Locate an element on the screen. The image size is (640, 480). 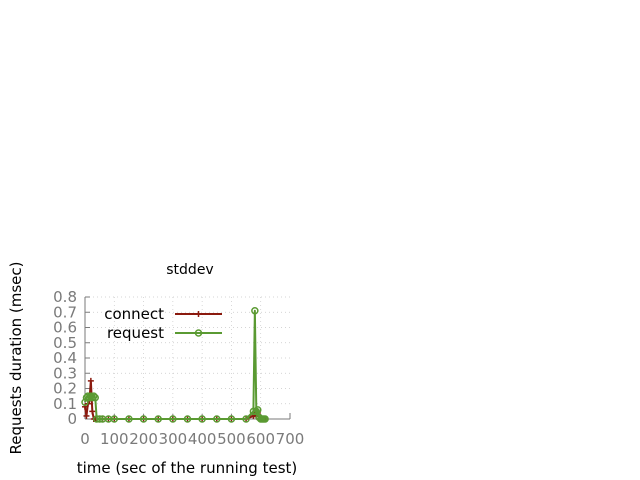
y-tick-label: 0.6 is located at coordinates (65, 328).